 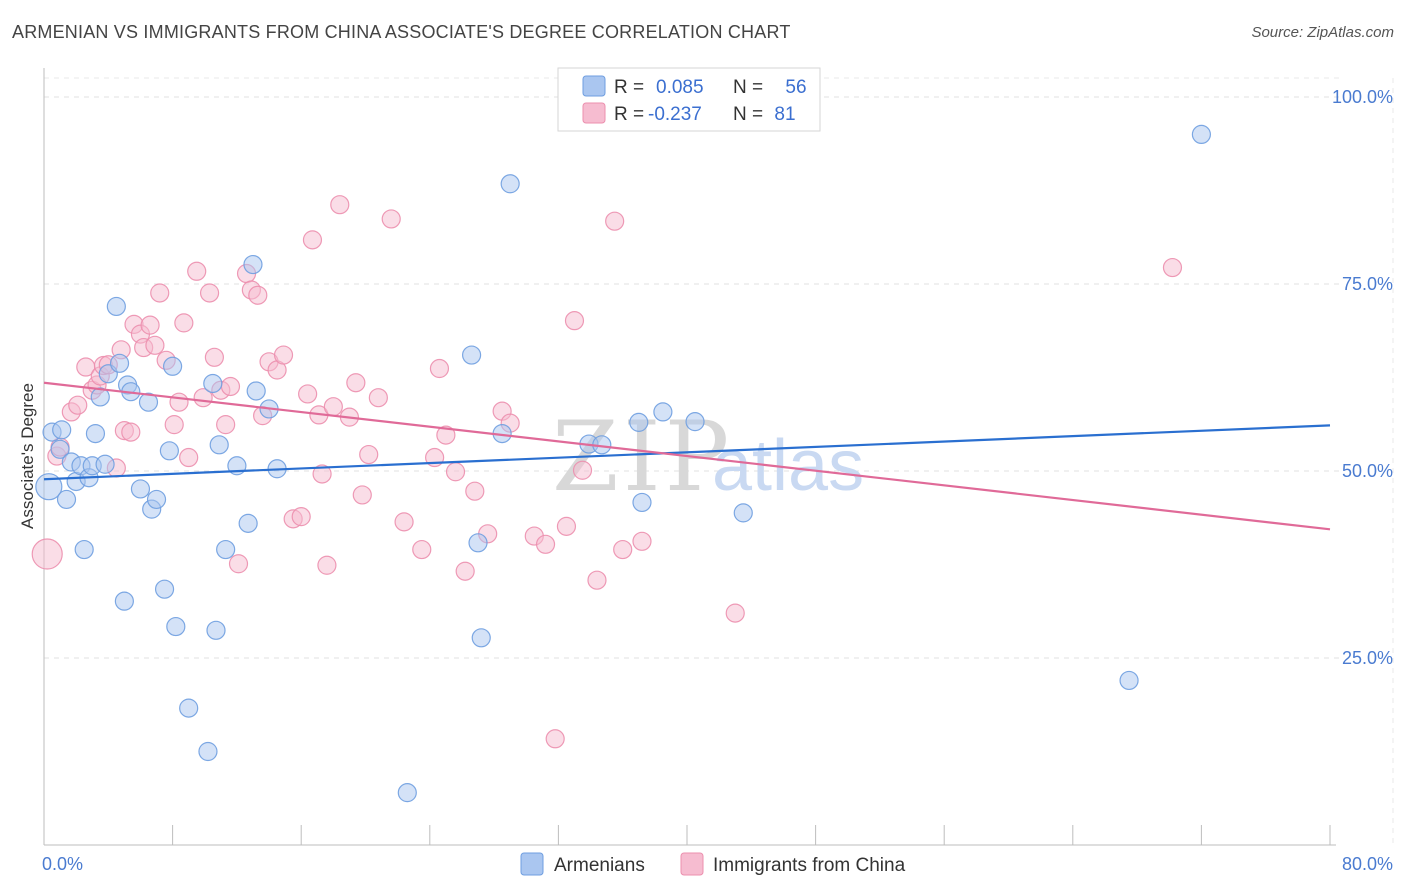 What do you see at coordinates (599, 865) in the screenshot?
I see `bottom-legend-armenians: Armenians` at bounding box center [599, 865].